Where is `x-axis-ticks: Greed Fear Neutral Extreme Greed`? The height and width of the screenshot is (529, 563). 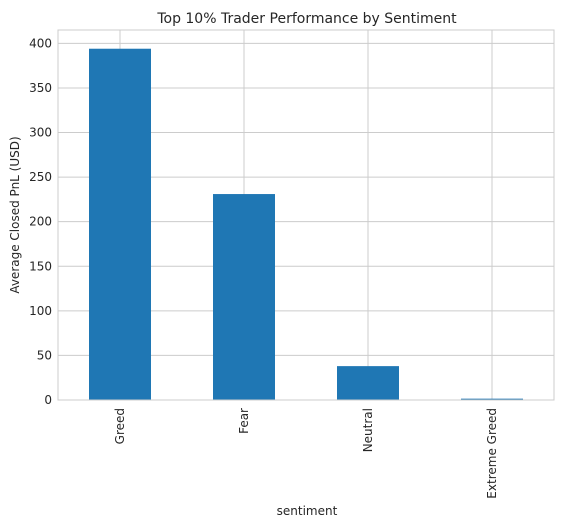 x-axis-ticks: Greed Fear Neutral Extreme Greed is located at coordinates (306, 453).